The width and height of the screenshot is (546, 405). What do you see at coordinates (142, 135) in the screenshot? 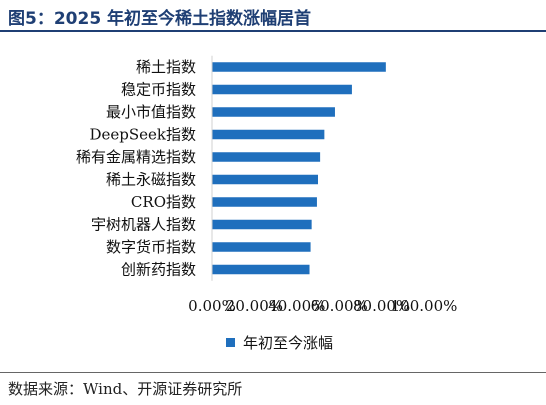
I see `category-label: DeepSeek指数` at bounding box center [142, 135].